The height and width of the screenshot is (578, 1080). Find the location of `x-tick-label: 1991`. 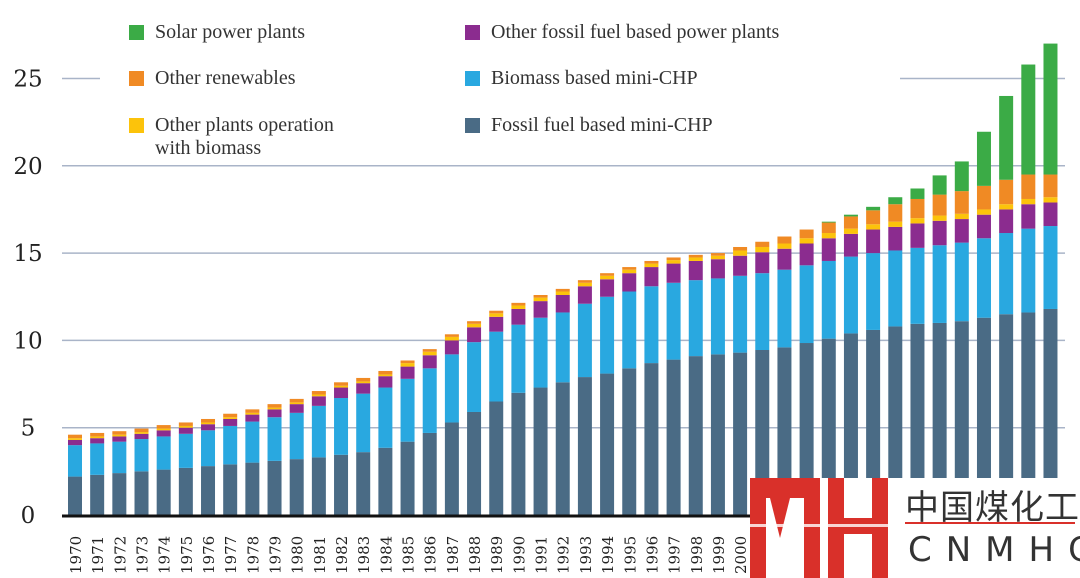

x-tick-label: 1991 is located at coordinates (542, 555).